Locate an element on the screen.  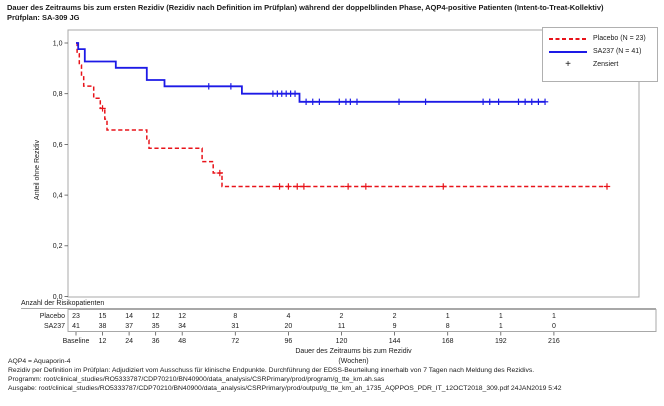
legend-item-censored: + Zensiert is located at coordinates (603, 64).